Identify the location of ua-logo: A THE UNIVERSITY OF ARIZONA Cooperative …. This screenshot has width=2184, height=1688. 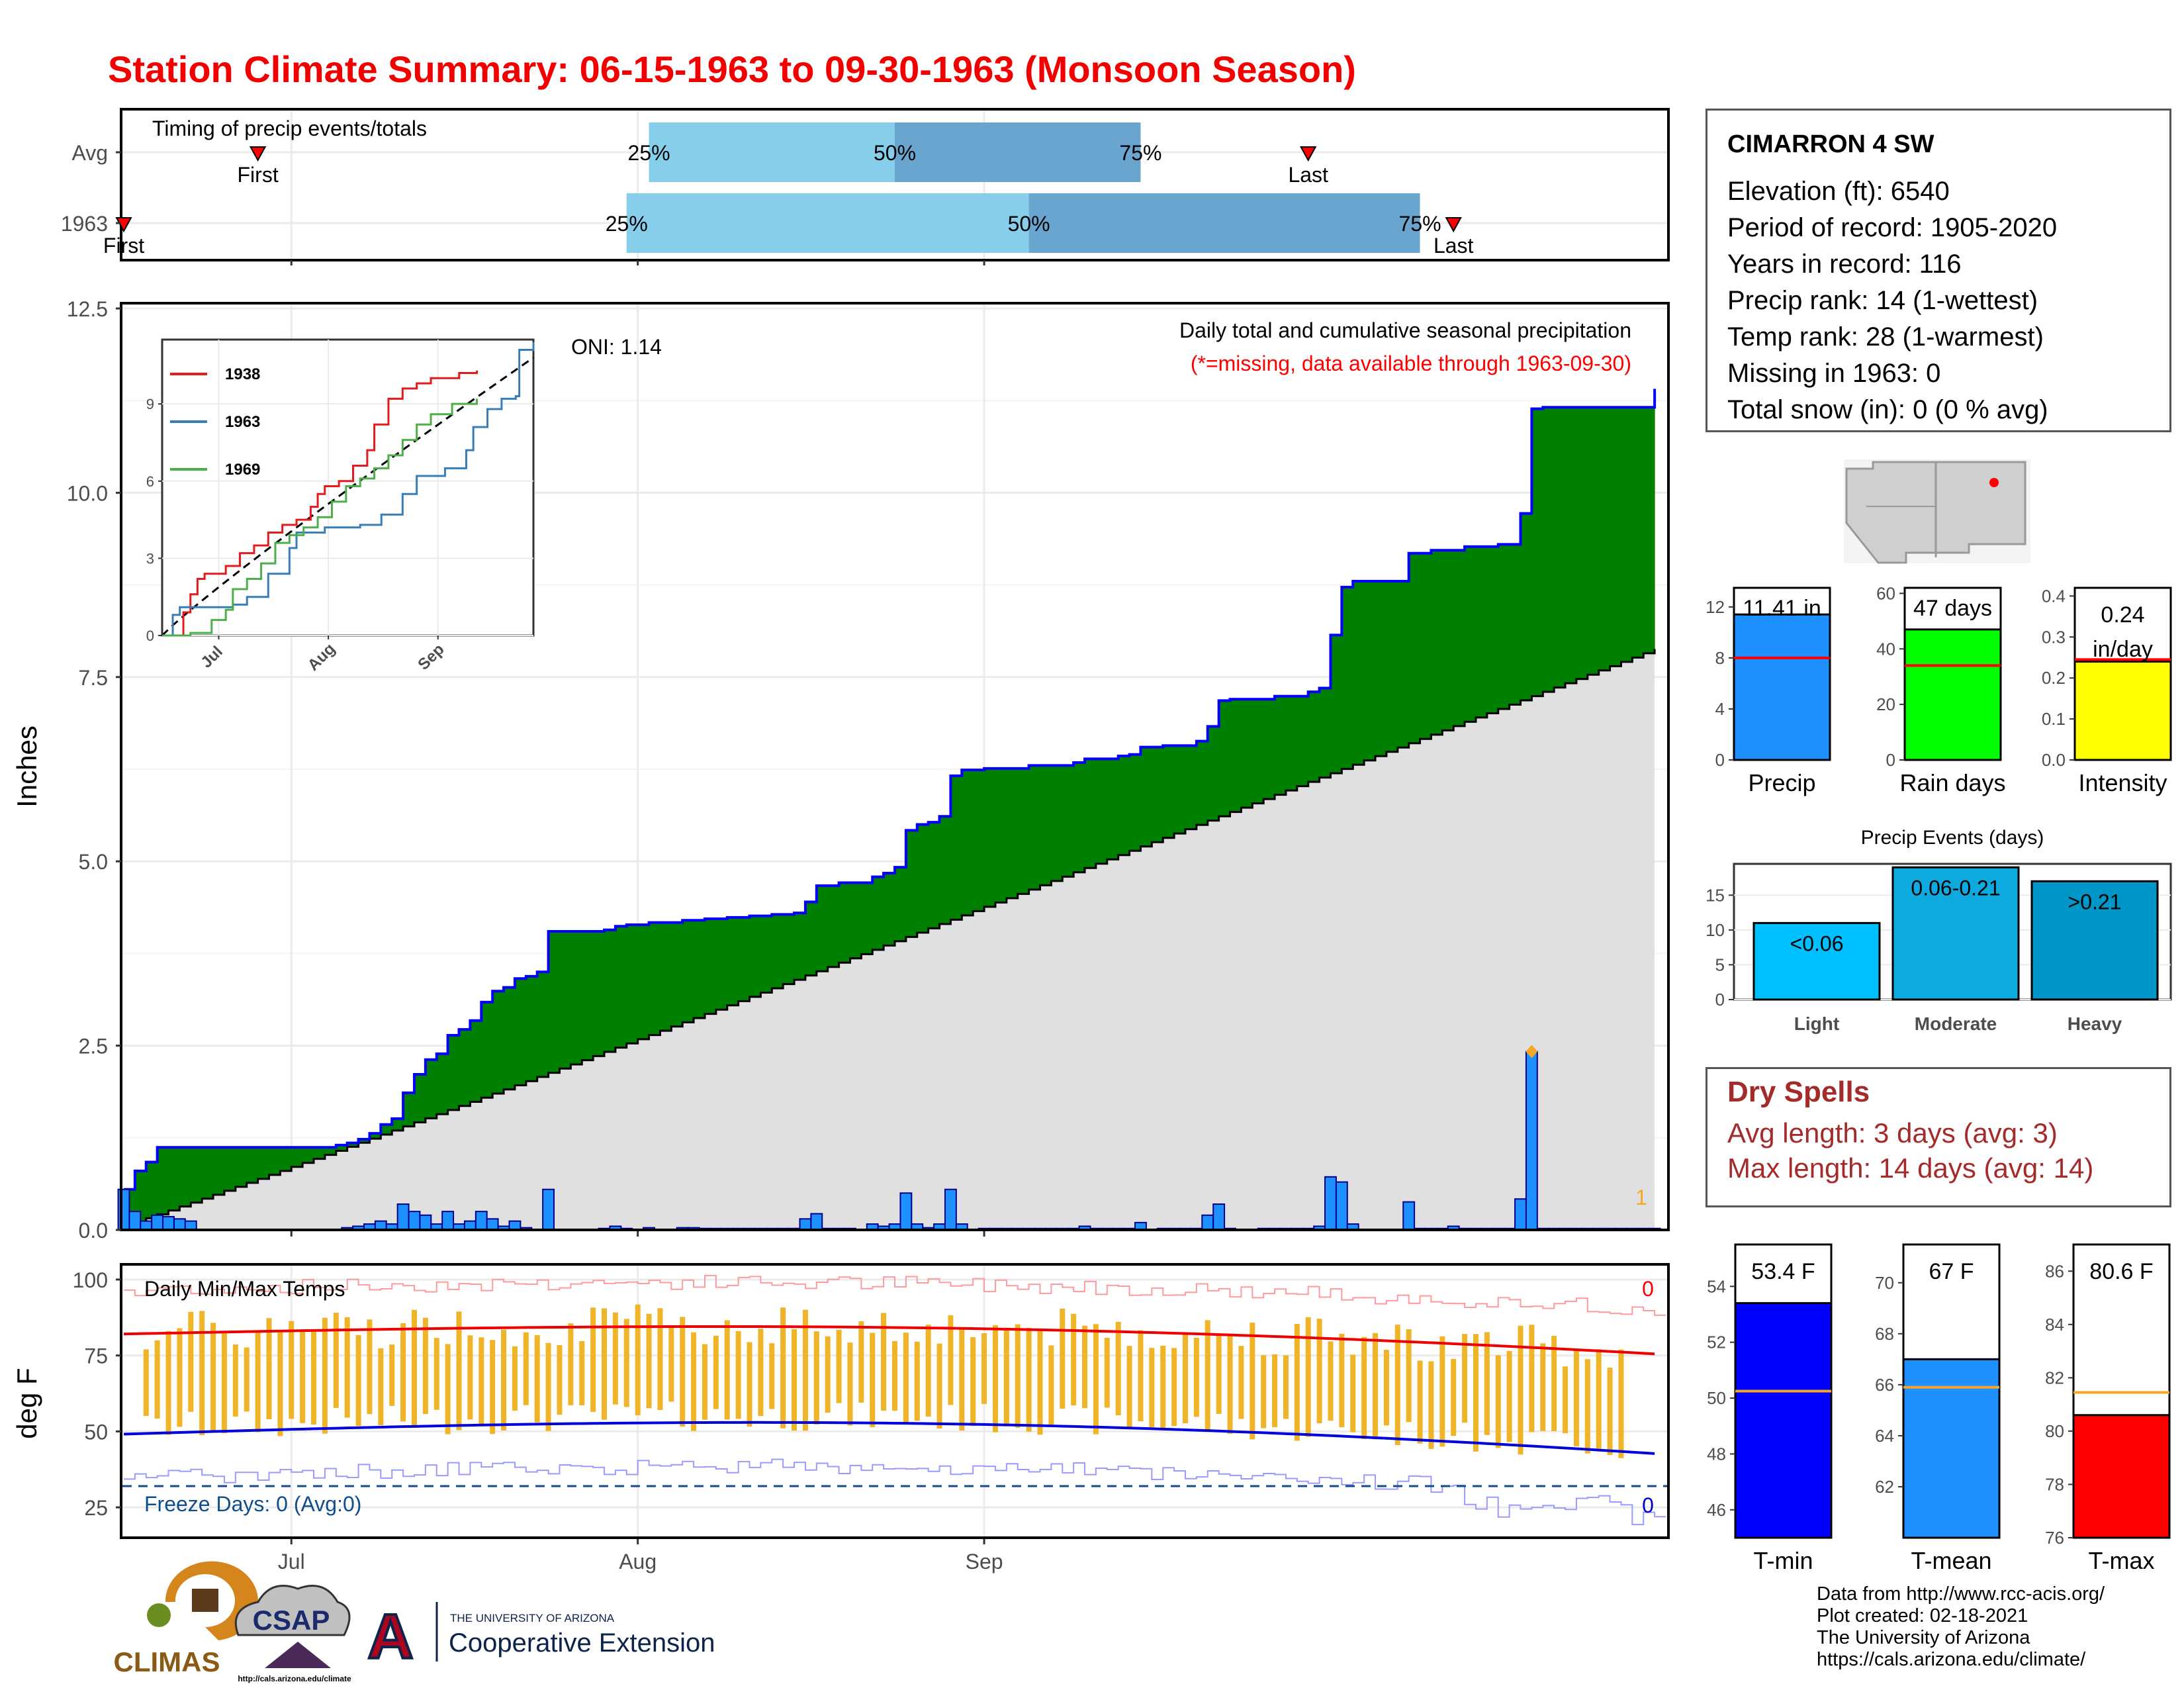
(540, 1636).